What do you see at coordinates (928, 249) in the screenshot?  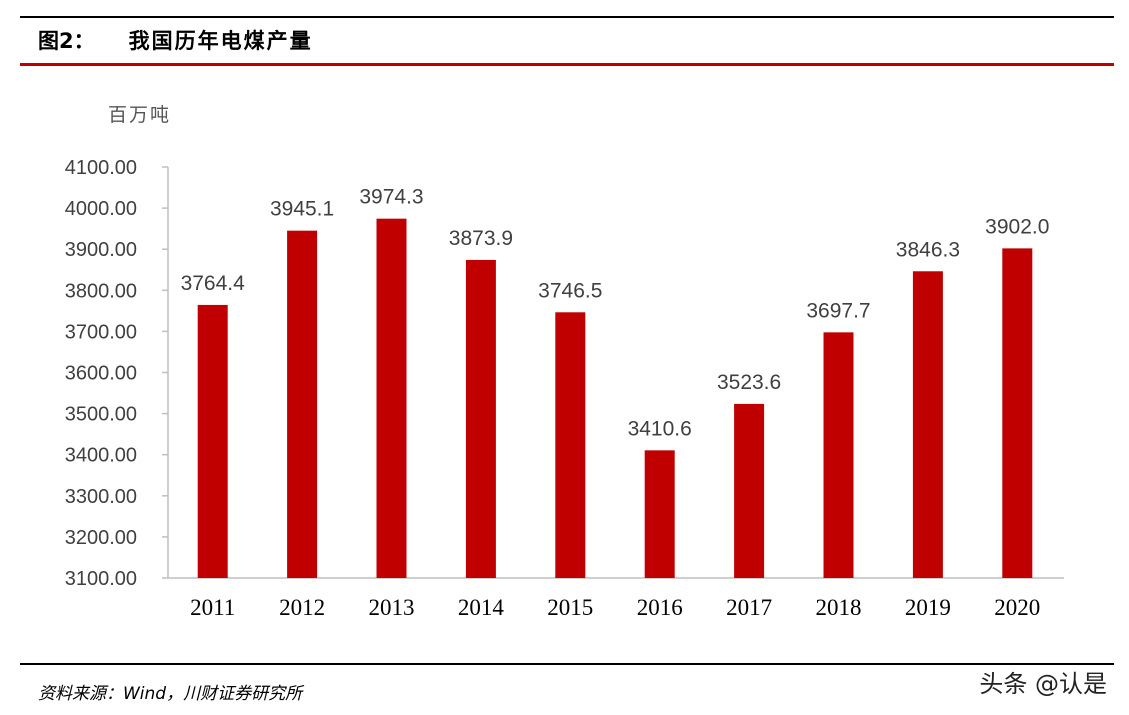 I see `data-label: 3846.3` at bounding box center [928, 249].